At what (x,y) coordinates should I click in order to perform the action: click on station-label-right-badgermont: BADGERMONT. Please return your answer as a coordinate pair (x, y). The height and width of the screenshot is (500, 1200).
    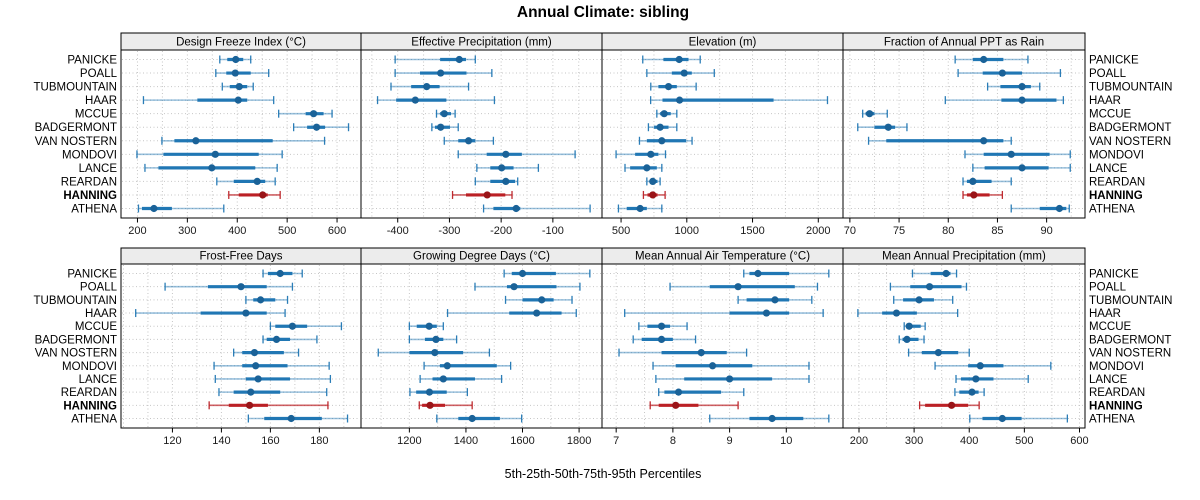
    Looking at the image, I should click on (1130, 340).